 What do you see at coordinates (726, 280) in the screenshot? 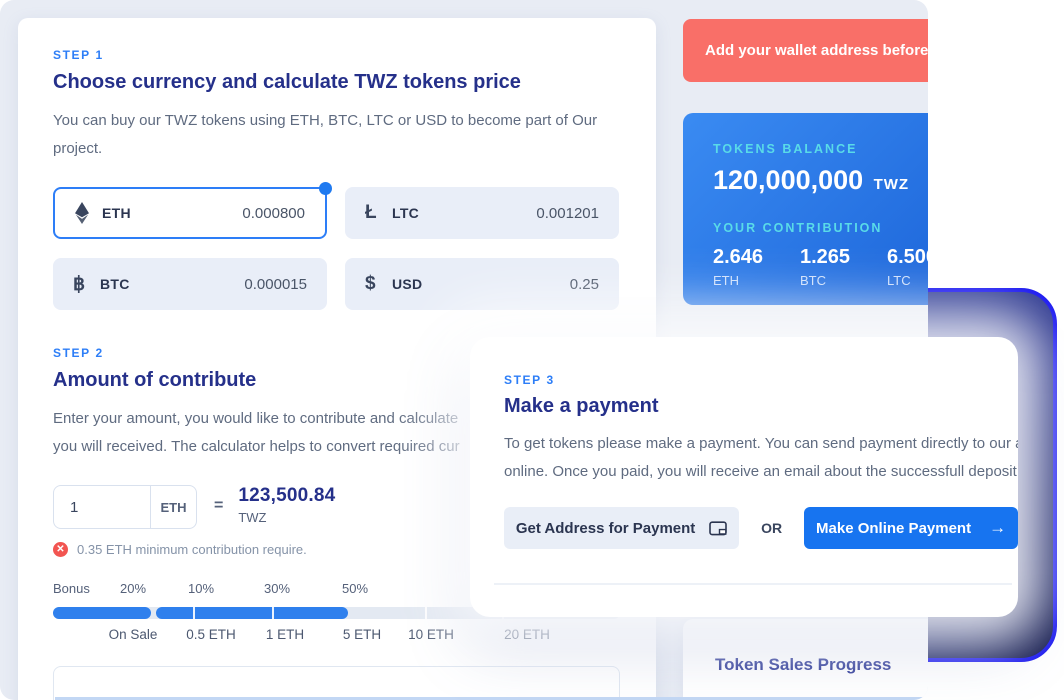
I see `contribution-currency: ETH` at bounding box center [726, 280].